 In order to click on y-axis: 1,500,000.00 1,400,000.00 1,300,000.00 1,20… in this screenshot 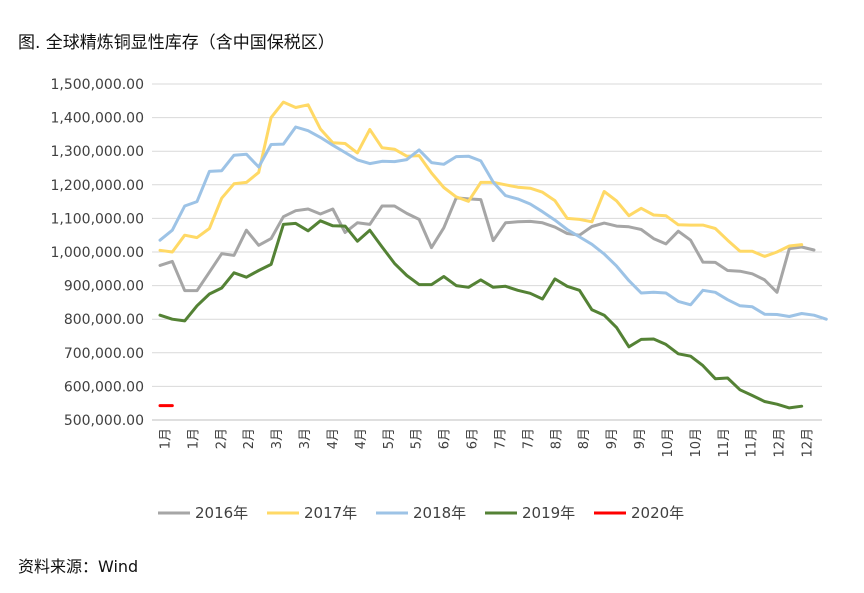, I will do `click(97, 253)`.